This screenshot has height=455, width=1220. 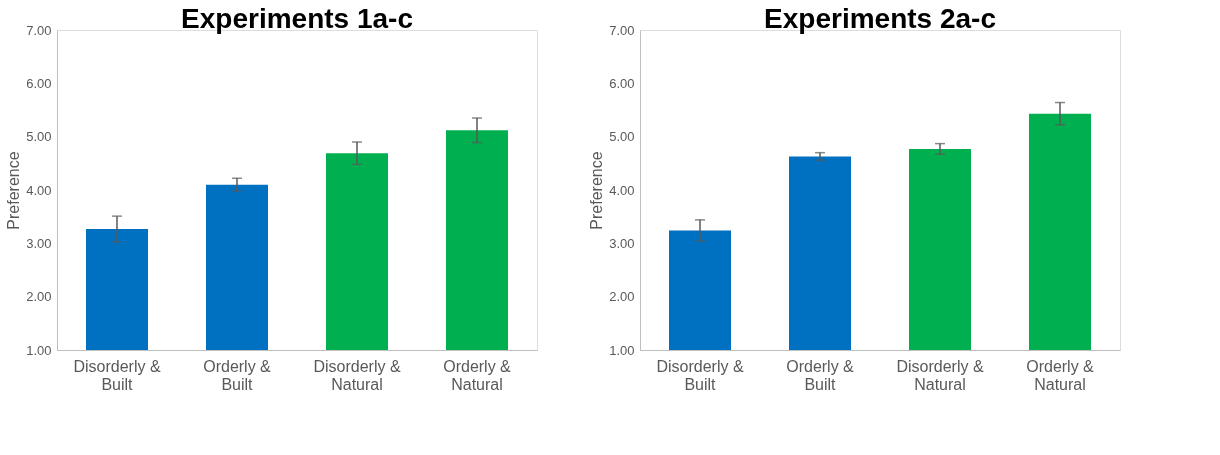 I want to click on chart-title: Experiments 1a-c, so click(x=297, y=18).